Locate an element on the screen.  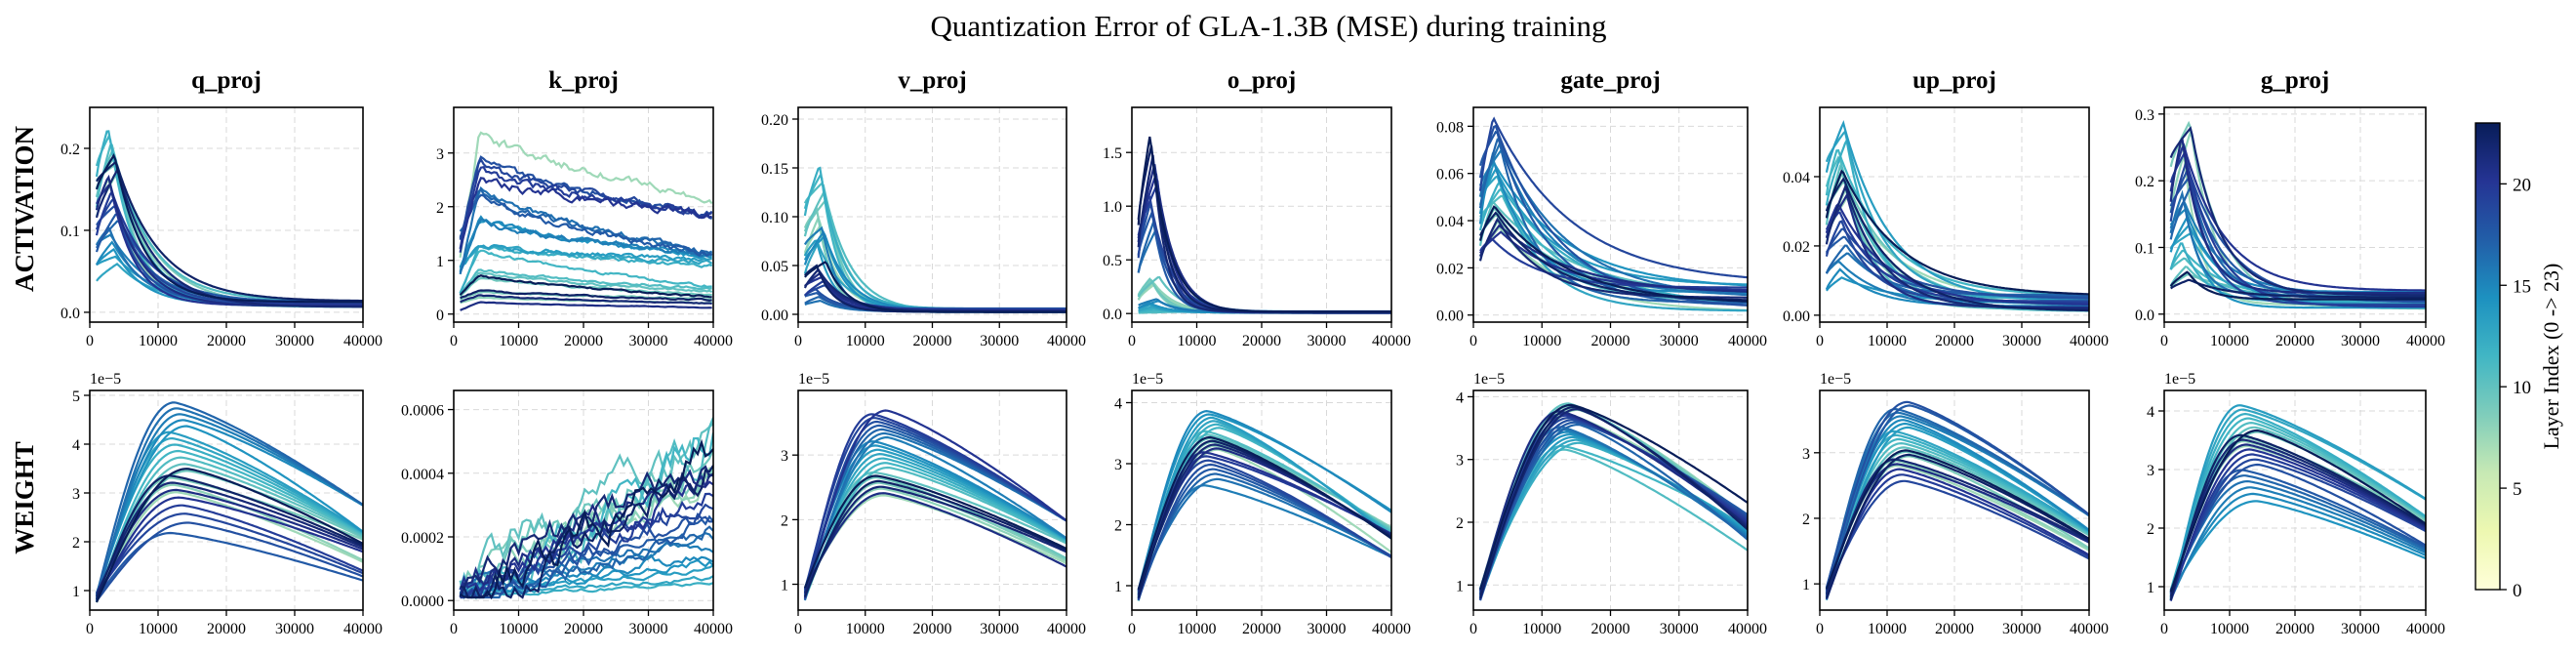
y-tick-label: 1.5 is located at coordinates (1112, 153).